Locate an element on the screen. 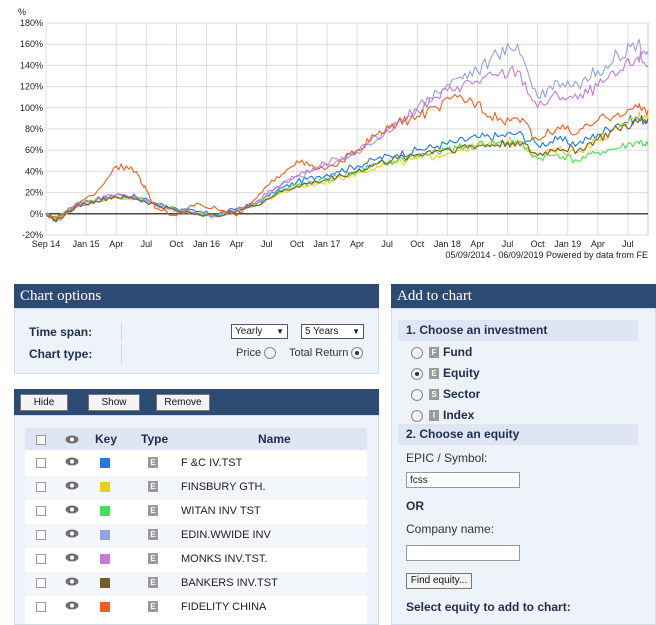 This screenshot has height=625, width=656. or-label: OR is located at coordinates (415, 506).